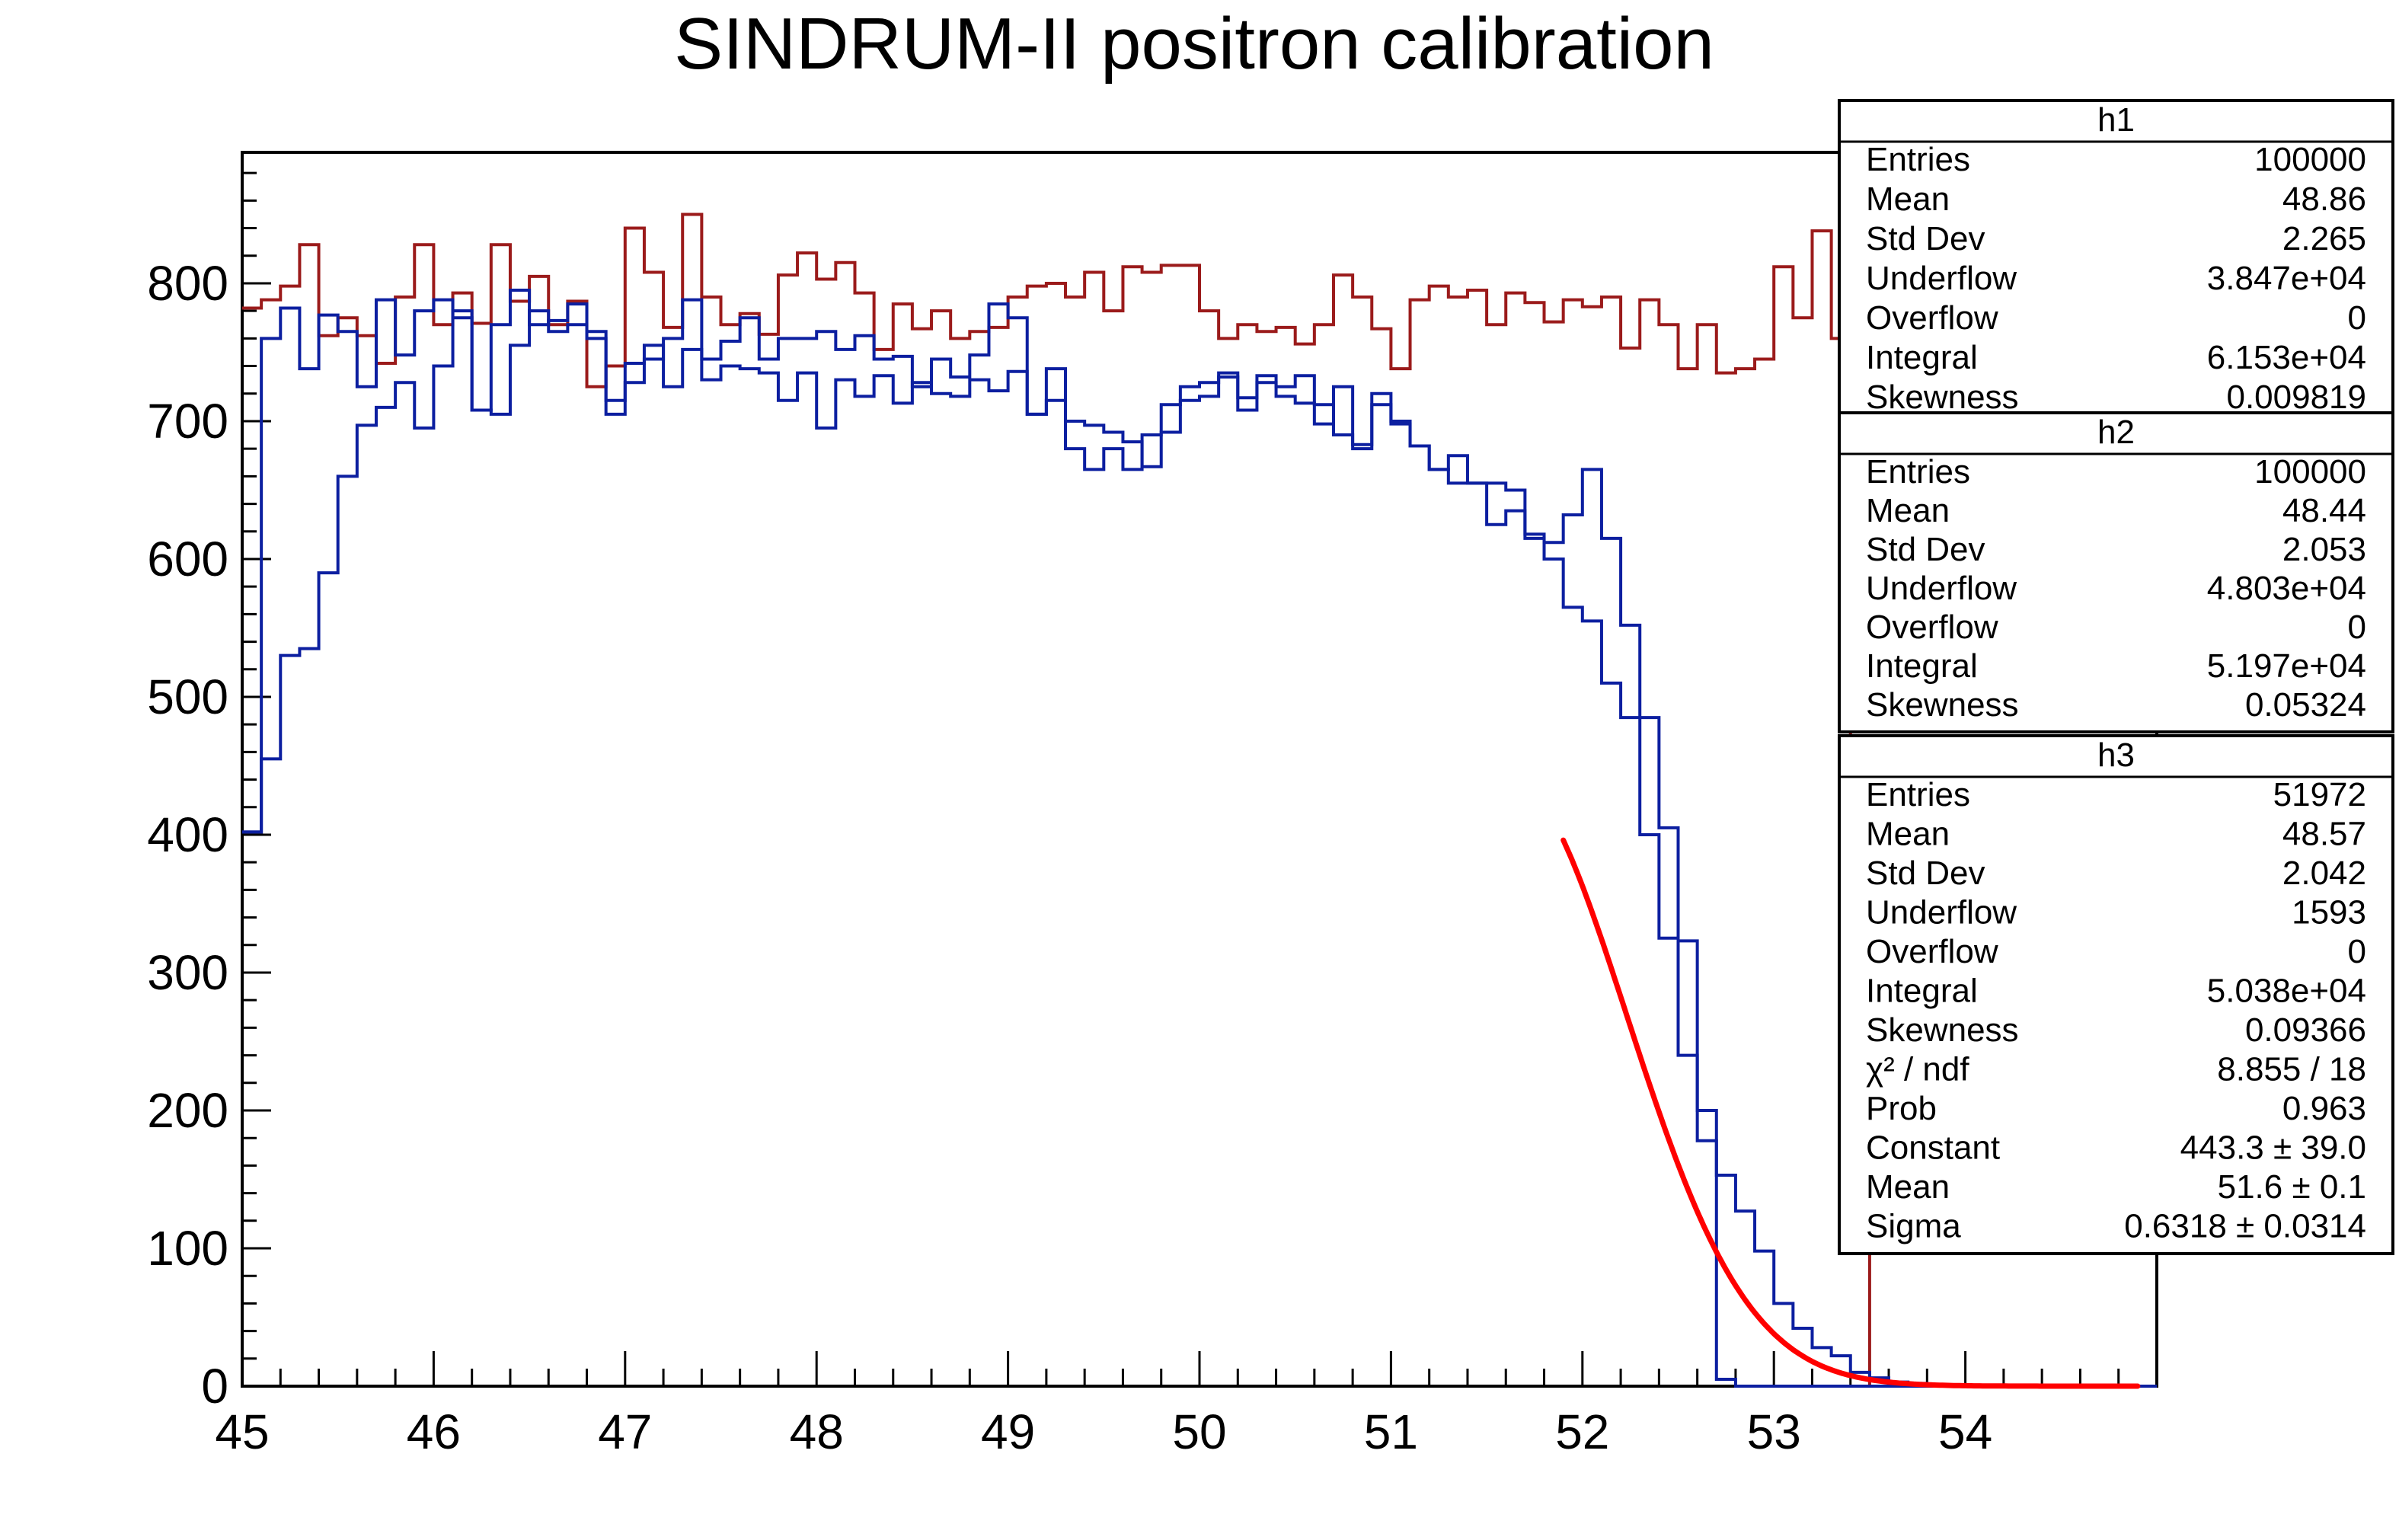 This screenshot has width=2399, height=1540. Describe the element at coordinates (1901, 1108) in the screenshot. I see `stats-label: Prob` at that location.